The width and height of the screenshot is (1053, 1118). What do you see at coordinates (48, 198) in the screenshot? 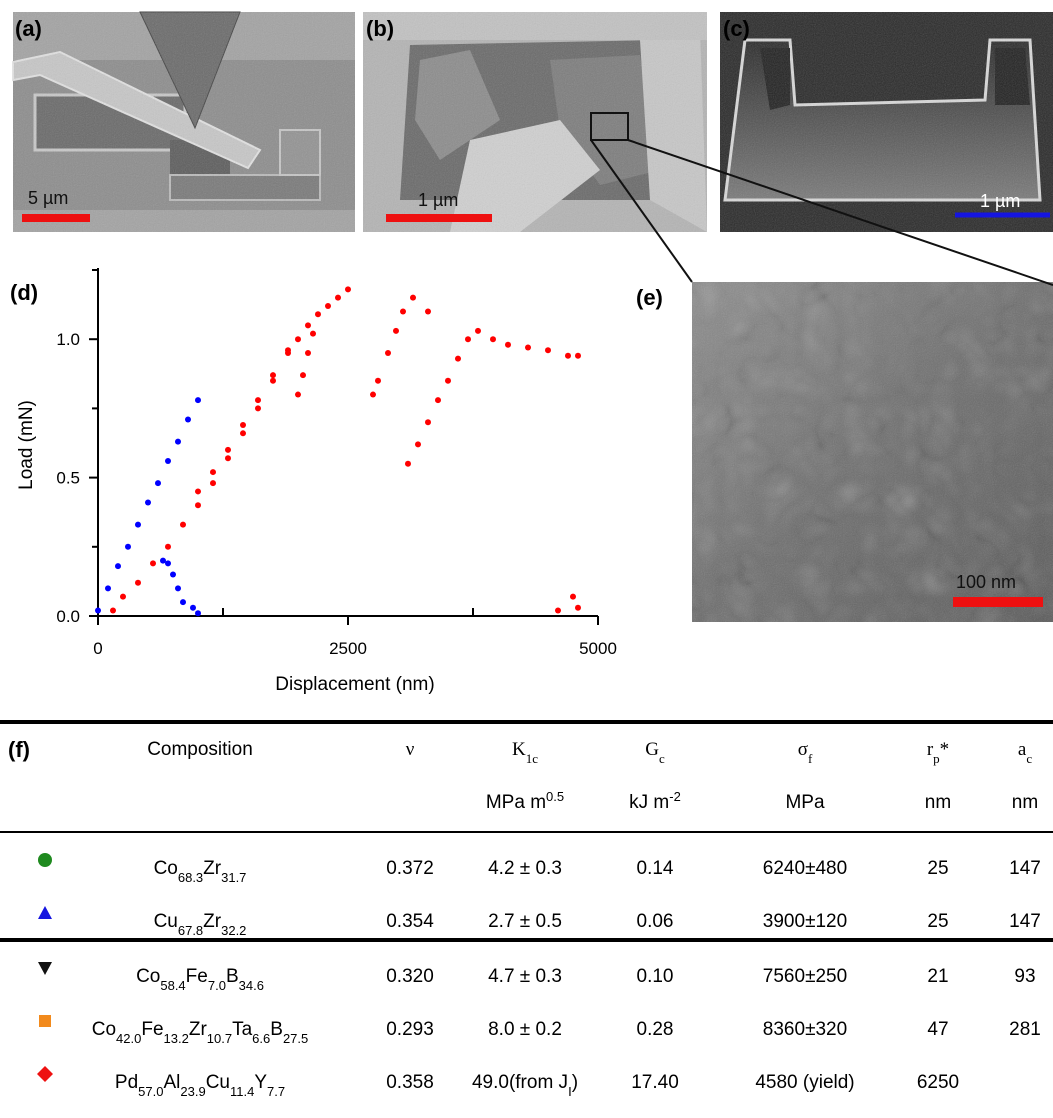
I see `scale-bar-label: 5 µm` at bounding box center [48, 198].